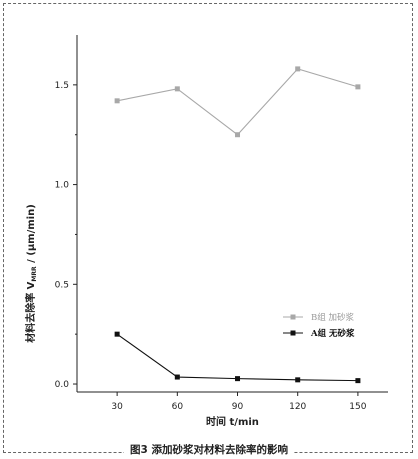 This screenshot has width=418, height=459. Describe the element at coordinates (62, 86) in the screenshot. I see `y-tick-label: 1.5` at that location.